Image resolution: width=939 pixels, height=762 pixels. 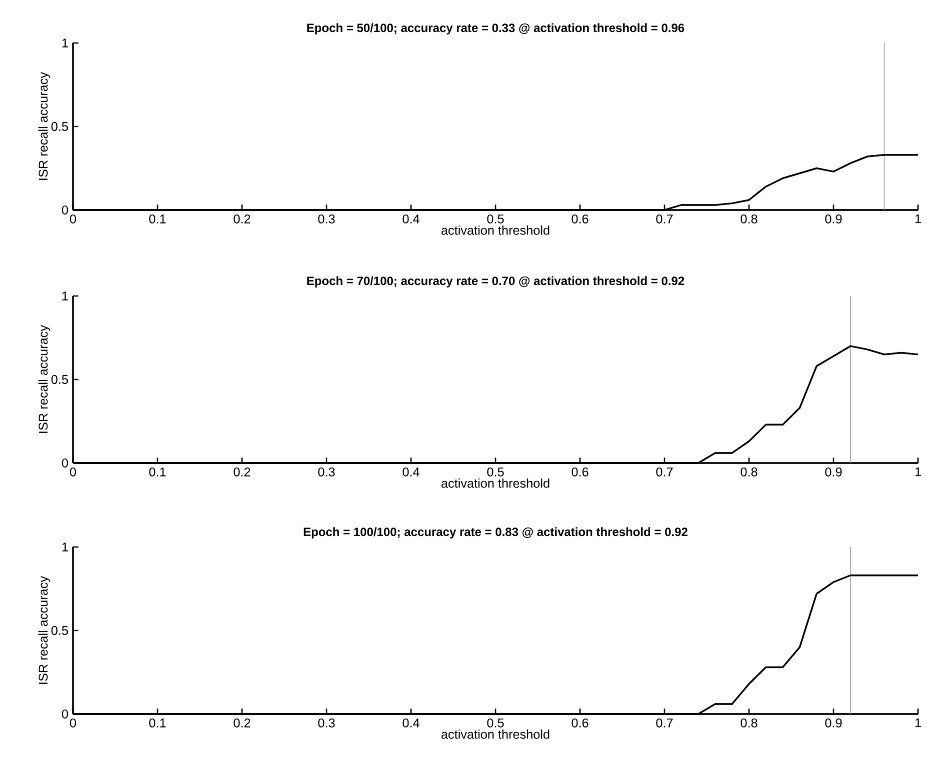 I want to click on chart-title: Epoch = 70/100; accuracy rate = 0.70 @ activation threshold = 0.92, so click(x=495, y=282).